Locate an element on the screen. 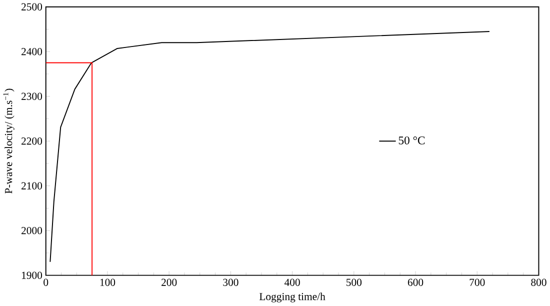 The height and width of the screenshot is (306, 550). x-tick-label: 700 is located at coordinates (477, 282).